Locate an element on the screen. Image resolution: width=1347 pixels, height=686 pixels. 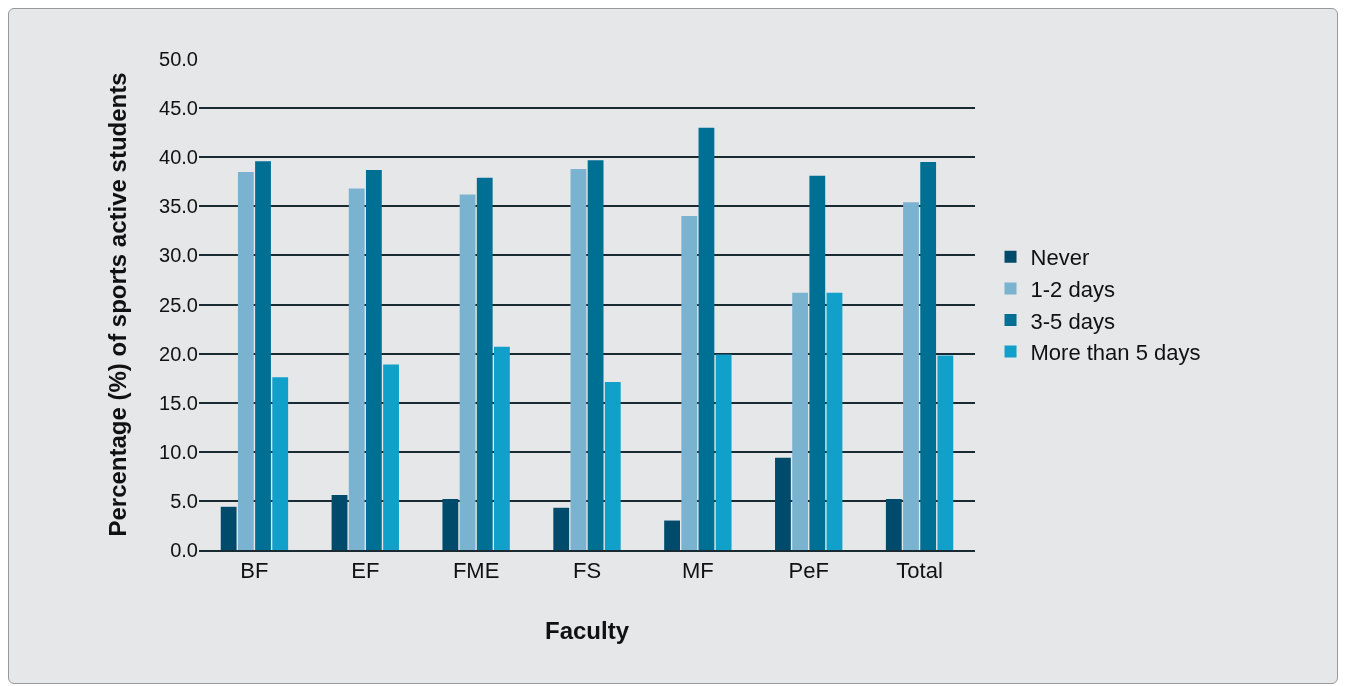
y-tick-label: 35.0 is located at coordinates (178, 206).